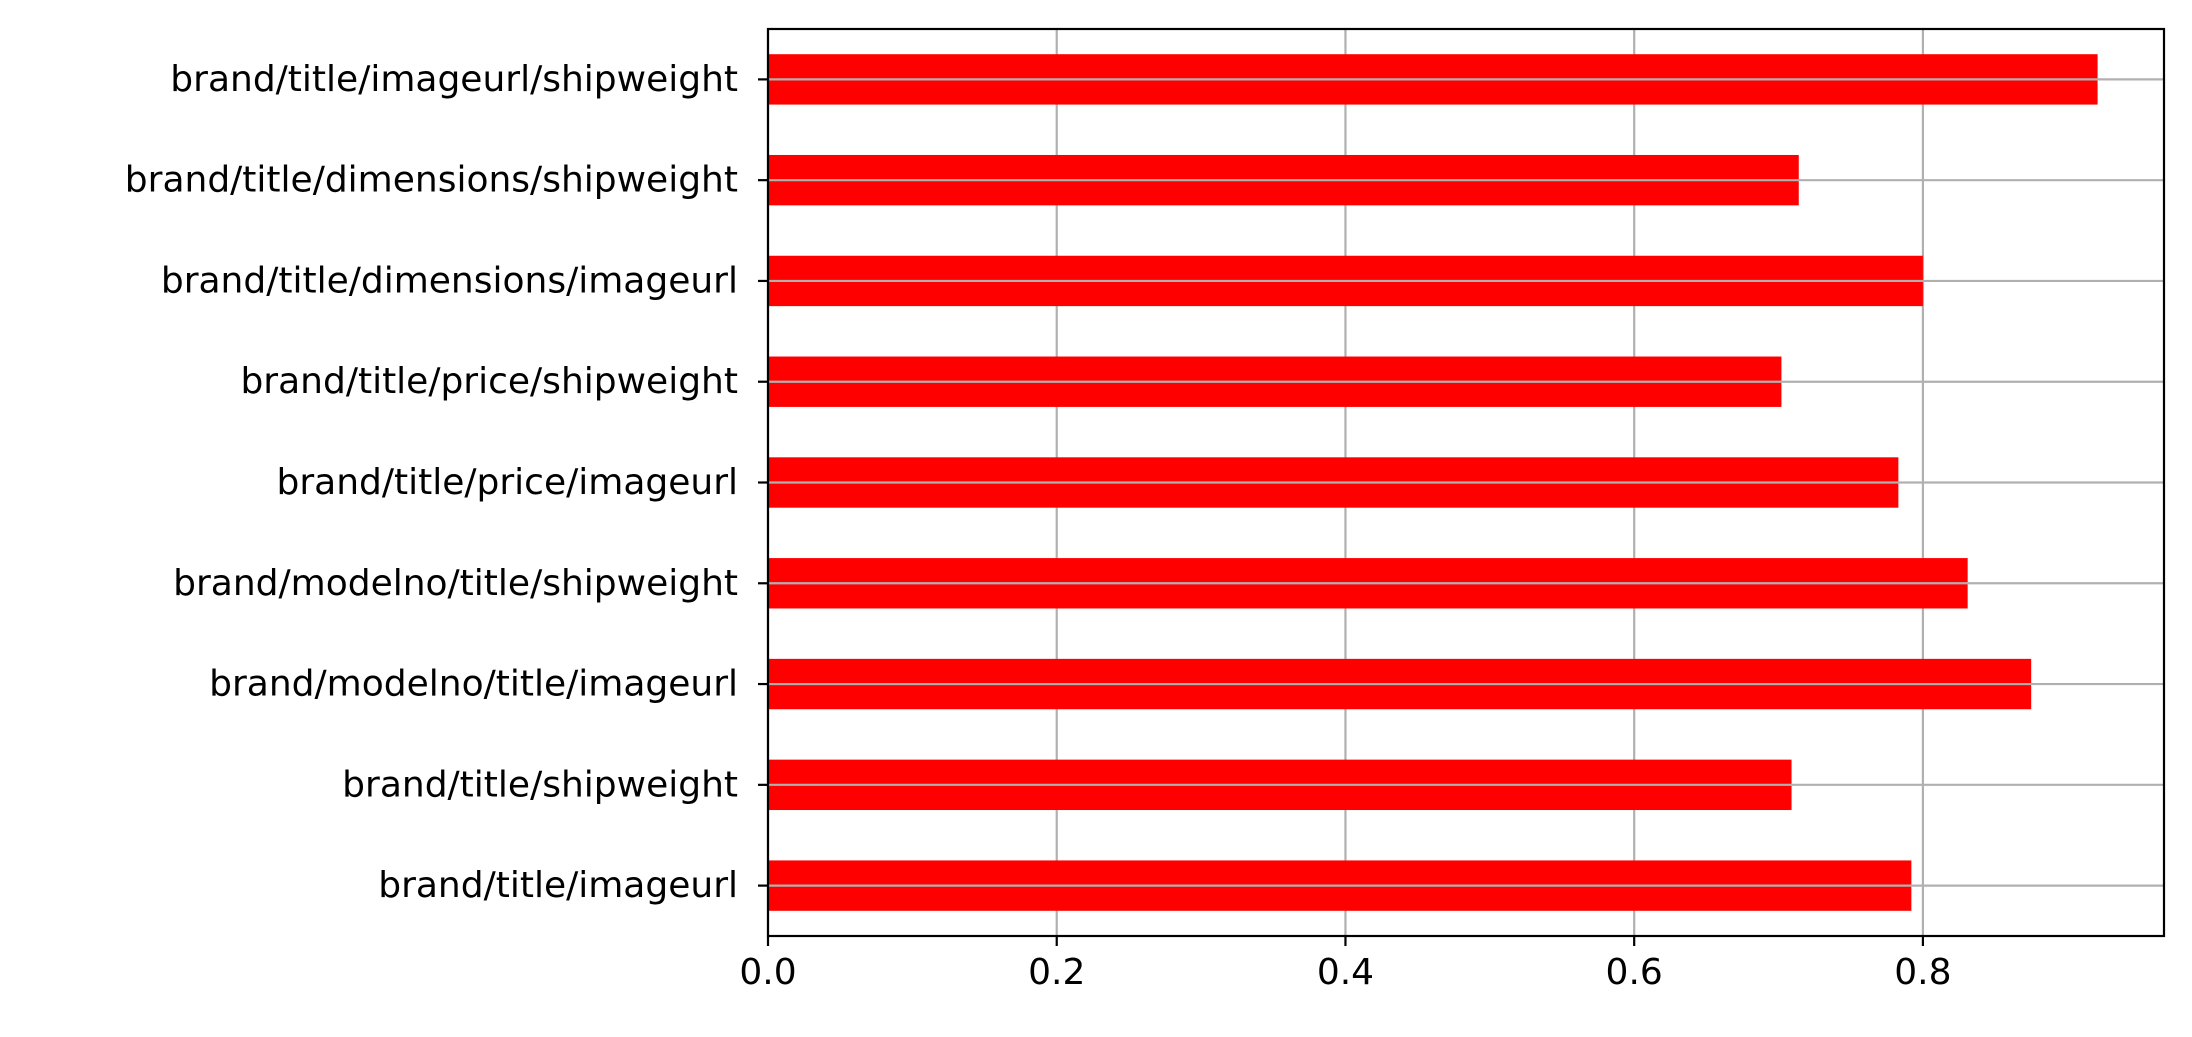 This screenshot has height=1037, width=2192. What do you see at coordinates (455, 583) in the screenshot?
I see `category-label: brand/modelno/title/shipweight` at bounding box center [455, 583].